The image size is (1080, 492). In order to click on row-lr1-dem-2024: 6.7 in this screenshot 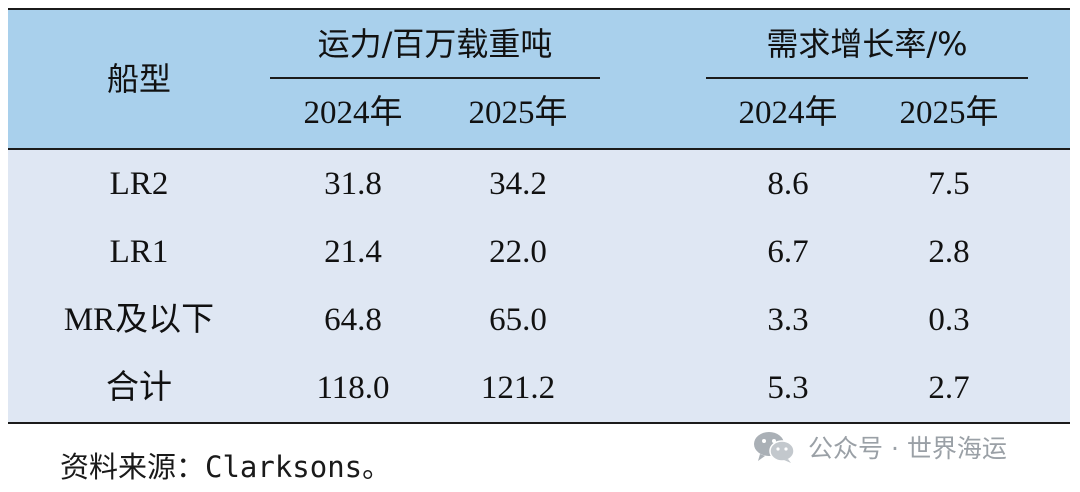, I will do `click(788, 251)`.